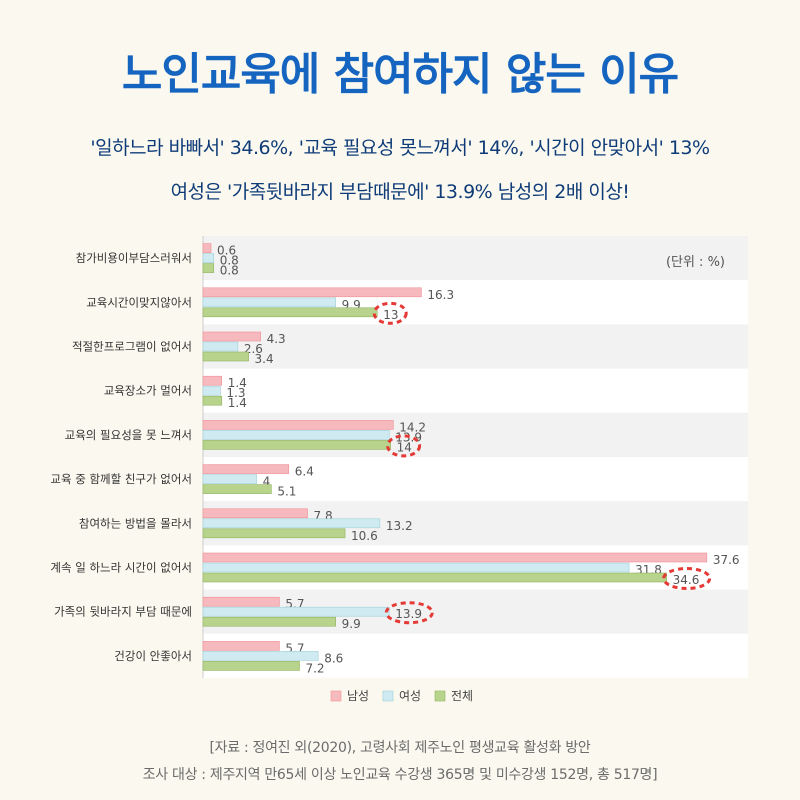 Image resolution: width=800 pixels, height=800 pixels. Describe the element at coordinates (400, 192) in the screenshot. I see `subtitle-line-2: 여성은 '가족뒷바라지 부담때문에' 13.9% 남성의 2배 이상!` at that location.